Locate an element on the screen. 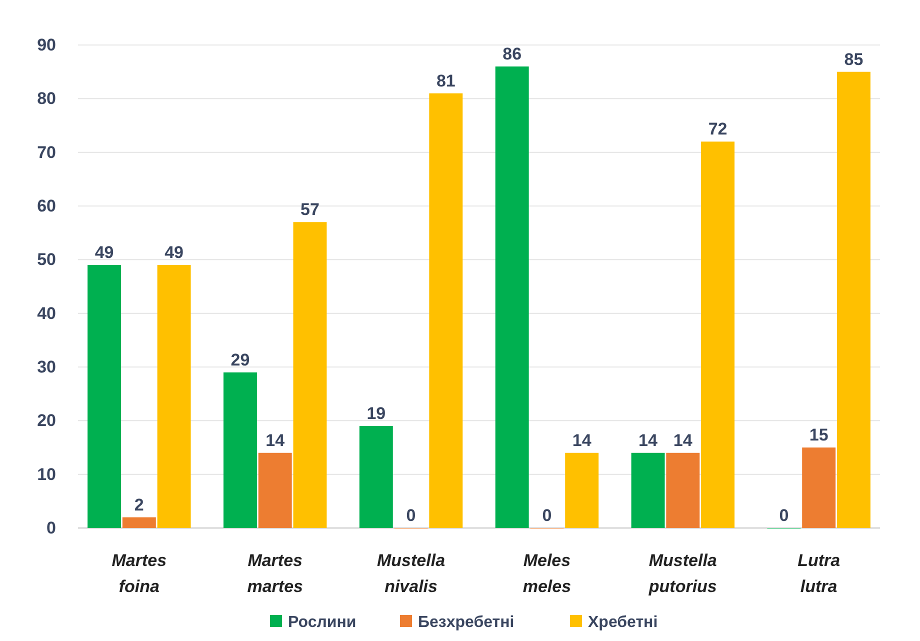  legend-label: Хребетні is located at coordinates (623, 622).